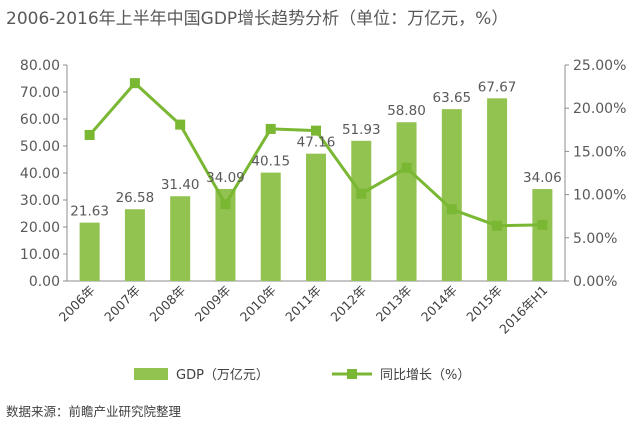  I want to click on y-left-tick-label: 10.00, so click(40, 255).